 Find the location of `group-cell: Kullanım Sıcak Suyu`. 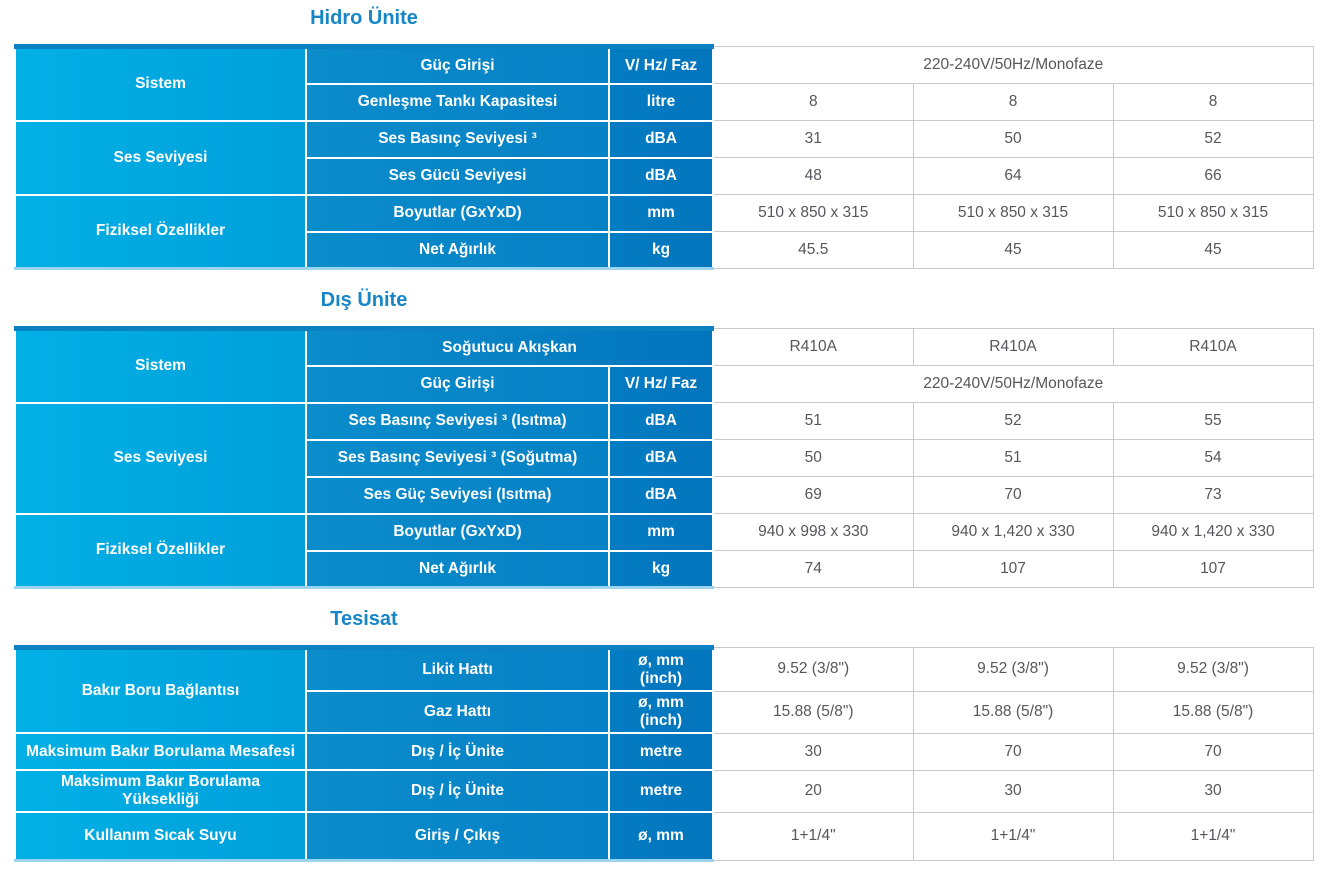

group-cell: Kullanım Sıcak Suyu is located at coordinates (160, 836).